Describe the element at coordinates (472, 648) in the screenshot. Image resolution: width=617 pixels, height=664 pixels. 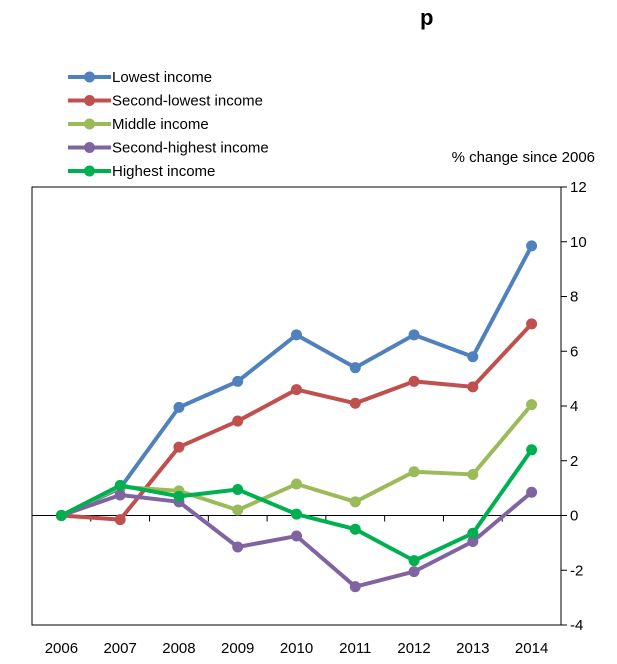
I see `x-tick-label: 2013` at that location.